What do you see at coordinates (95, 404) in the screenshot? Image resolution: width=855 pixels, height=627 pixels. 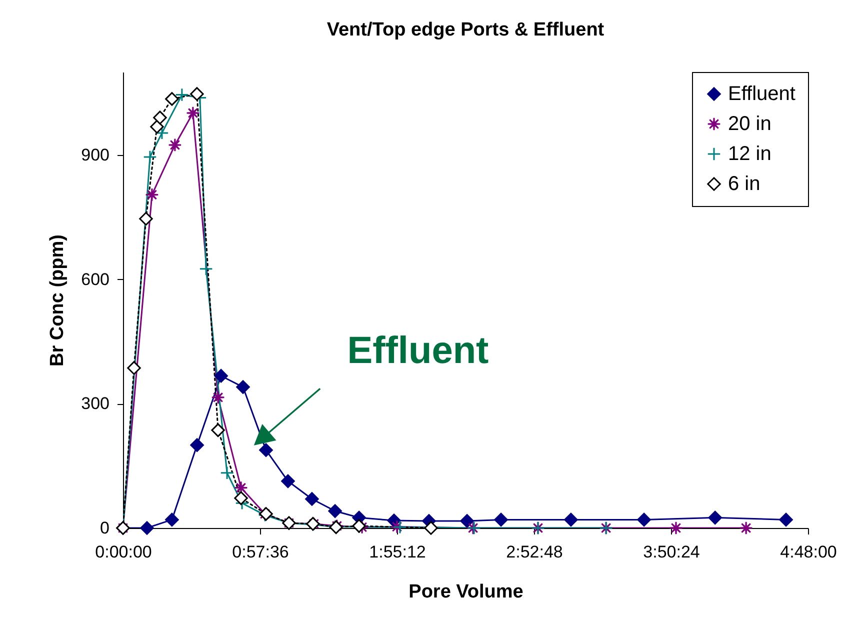 I see `y-tick-label: 300` at bounding box center [95, 404].